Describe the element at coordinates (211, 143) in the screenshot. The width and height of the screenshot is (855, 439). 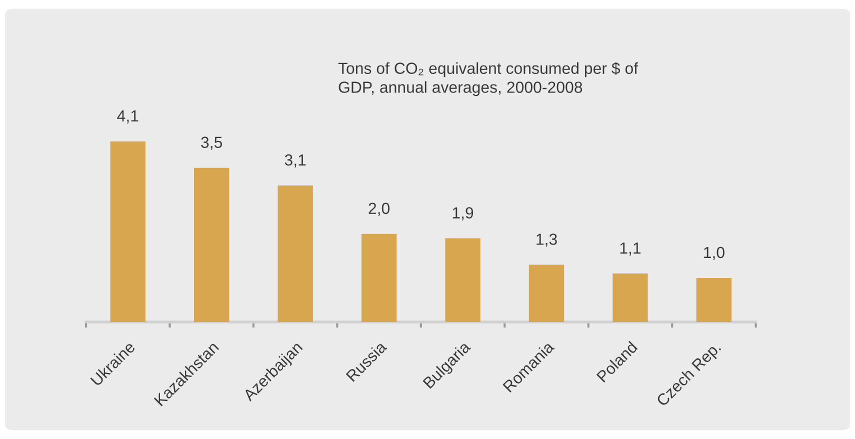
I see `data-label: 3,5` at that location.